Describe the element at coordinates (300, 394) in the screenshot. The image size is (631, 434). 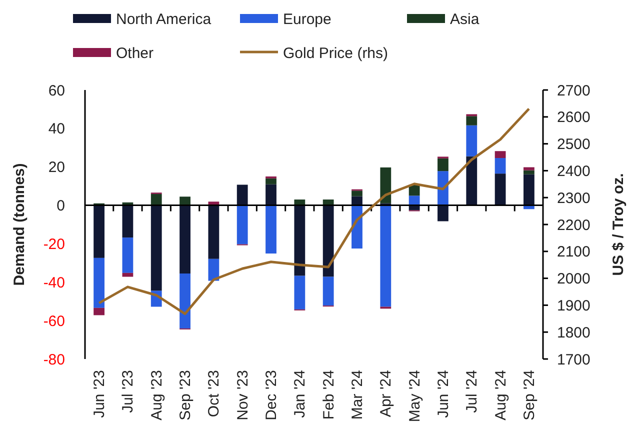
I see `x-tick-label: Jan '24` at that location.